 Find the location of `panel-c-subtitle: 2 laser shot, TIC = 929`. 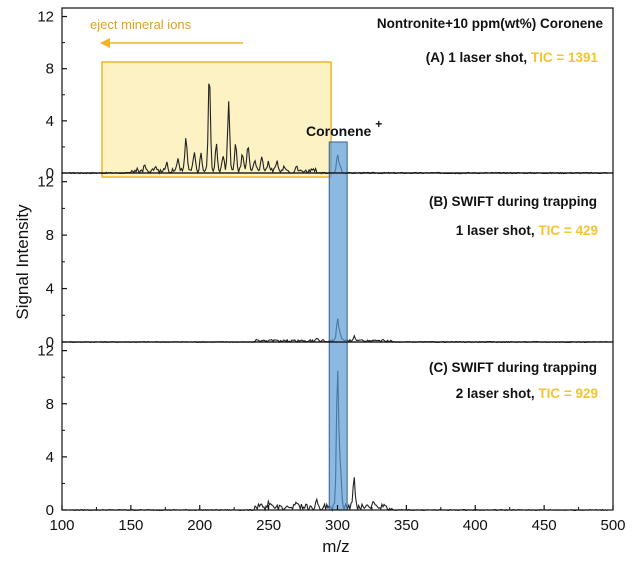

panel-c-subtitle: 2 laser shot, TIC = 929 is located at coordinates (527, 393).